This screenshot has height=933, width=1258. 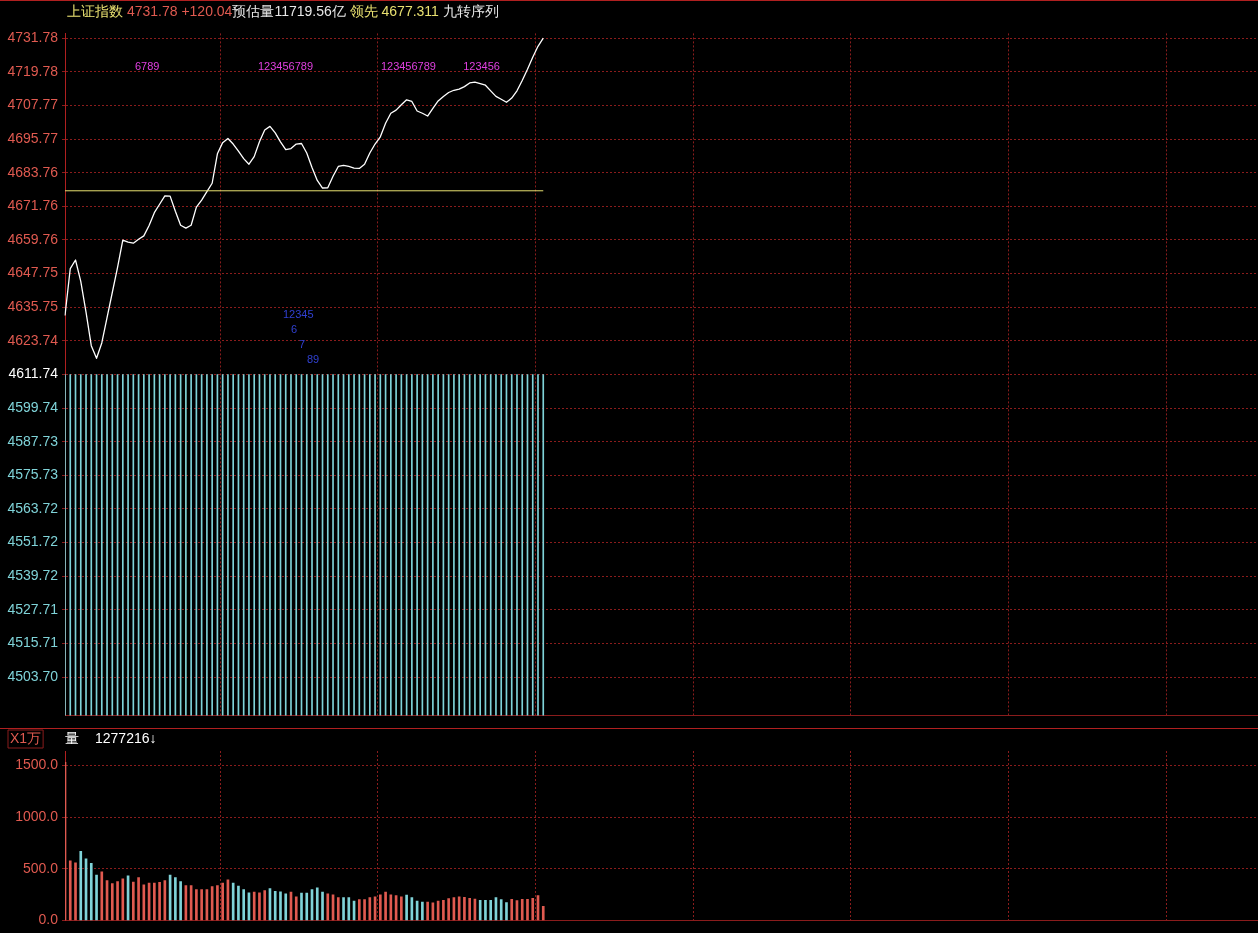 What do you see at coordinates (33, 272) in the screenshot?
I see `y-tick-label: 4647.75` at bounding box center [33, 272].